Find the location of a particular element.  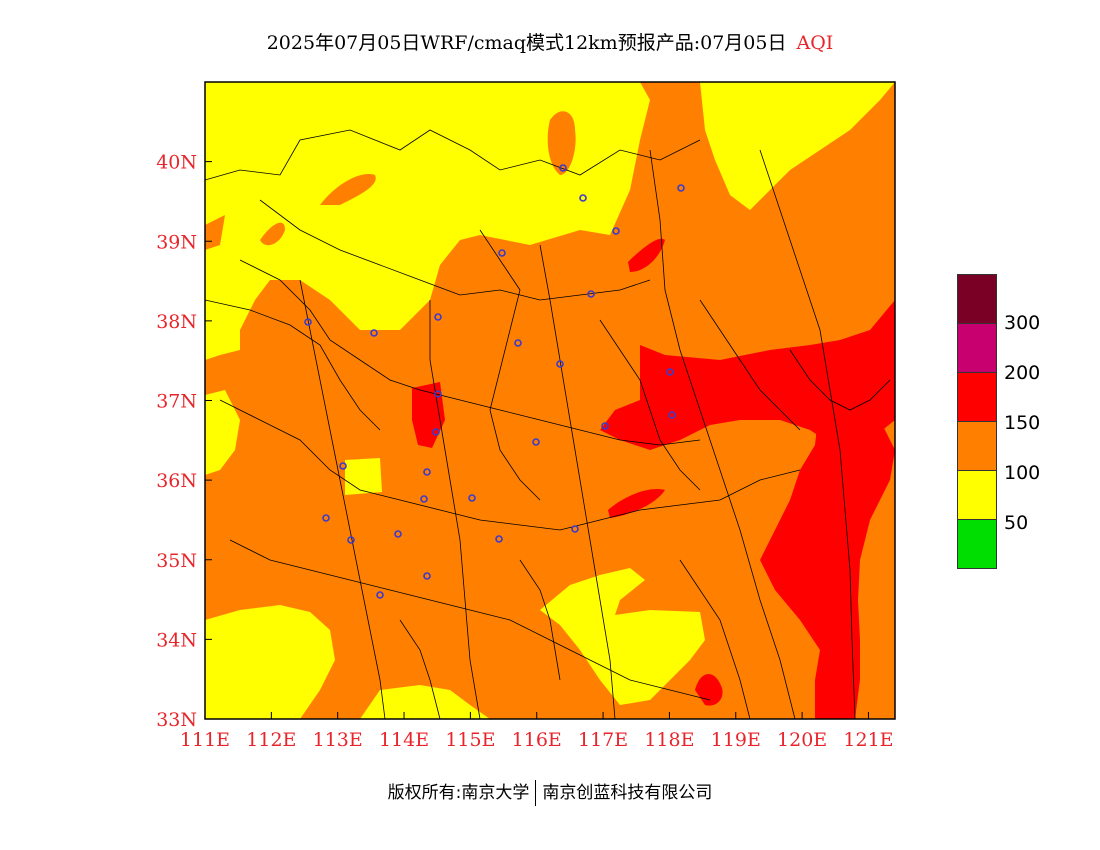

lat-tick-label: 35N is located at coordinates (176, 561).